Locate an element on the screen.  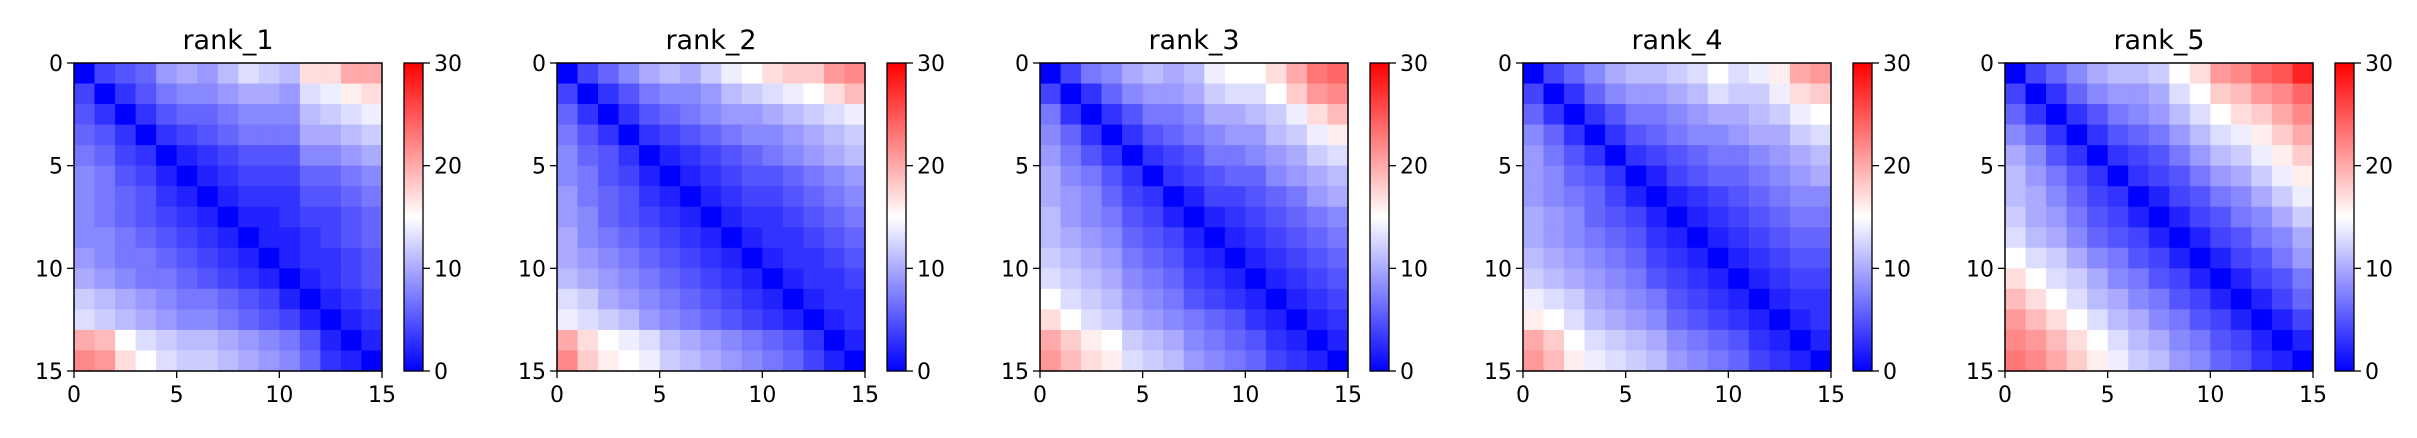
colorbar-tick-label: 0 is located at coordinates (924, 372).